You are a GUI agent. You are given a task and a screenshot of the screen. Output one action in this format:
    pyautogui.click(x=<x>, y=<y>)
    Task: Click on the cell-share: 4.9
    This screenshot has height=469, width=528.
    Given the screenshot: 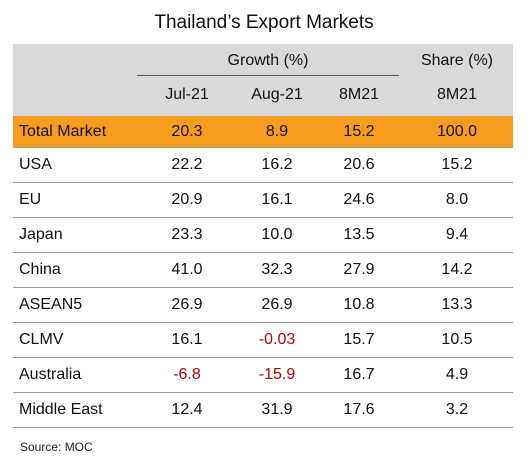 What is the action you would take?
    pyautogui.click(x=457, y=374)
    